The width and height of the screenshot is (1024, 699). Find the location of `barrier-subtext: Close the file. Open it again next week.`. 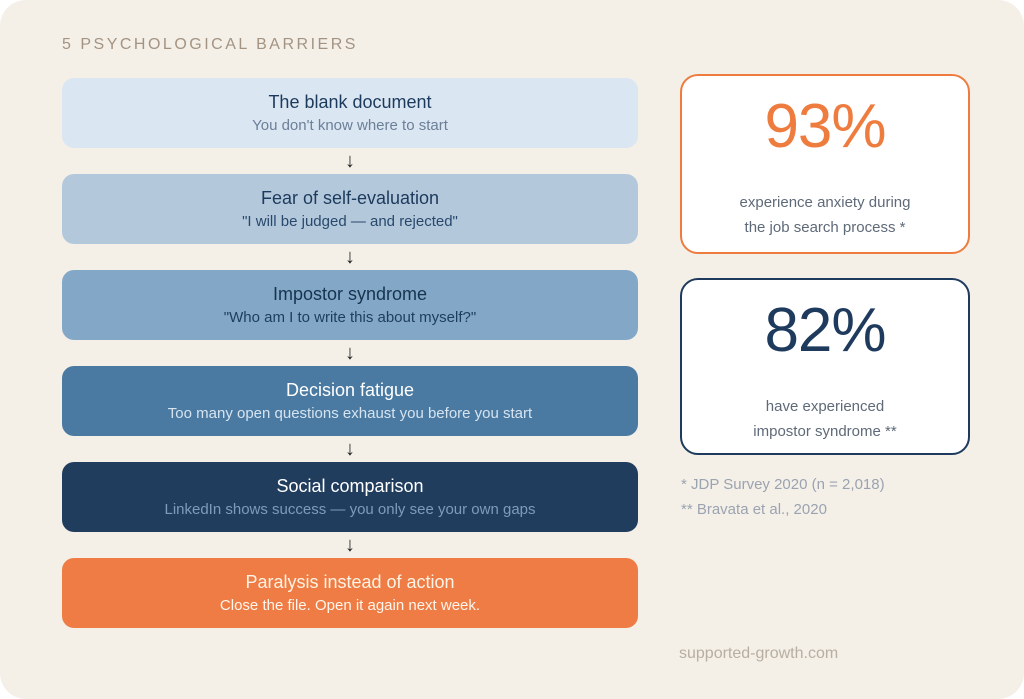

barrier-subtext: Close the file. Open it again next week. is located at coordinates (350, 605).